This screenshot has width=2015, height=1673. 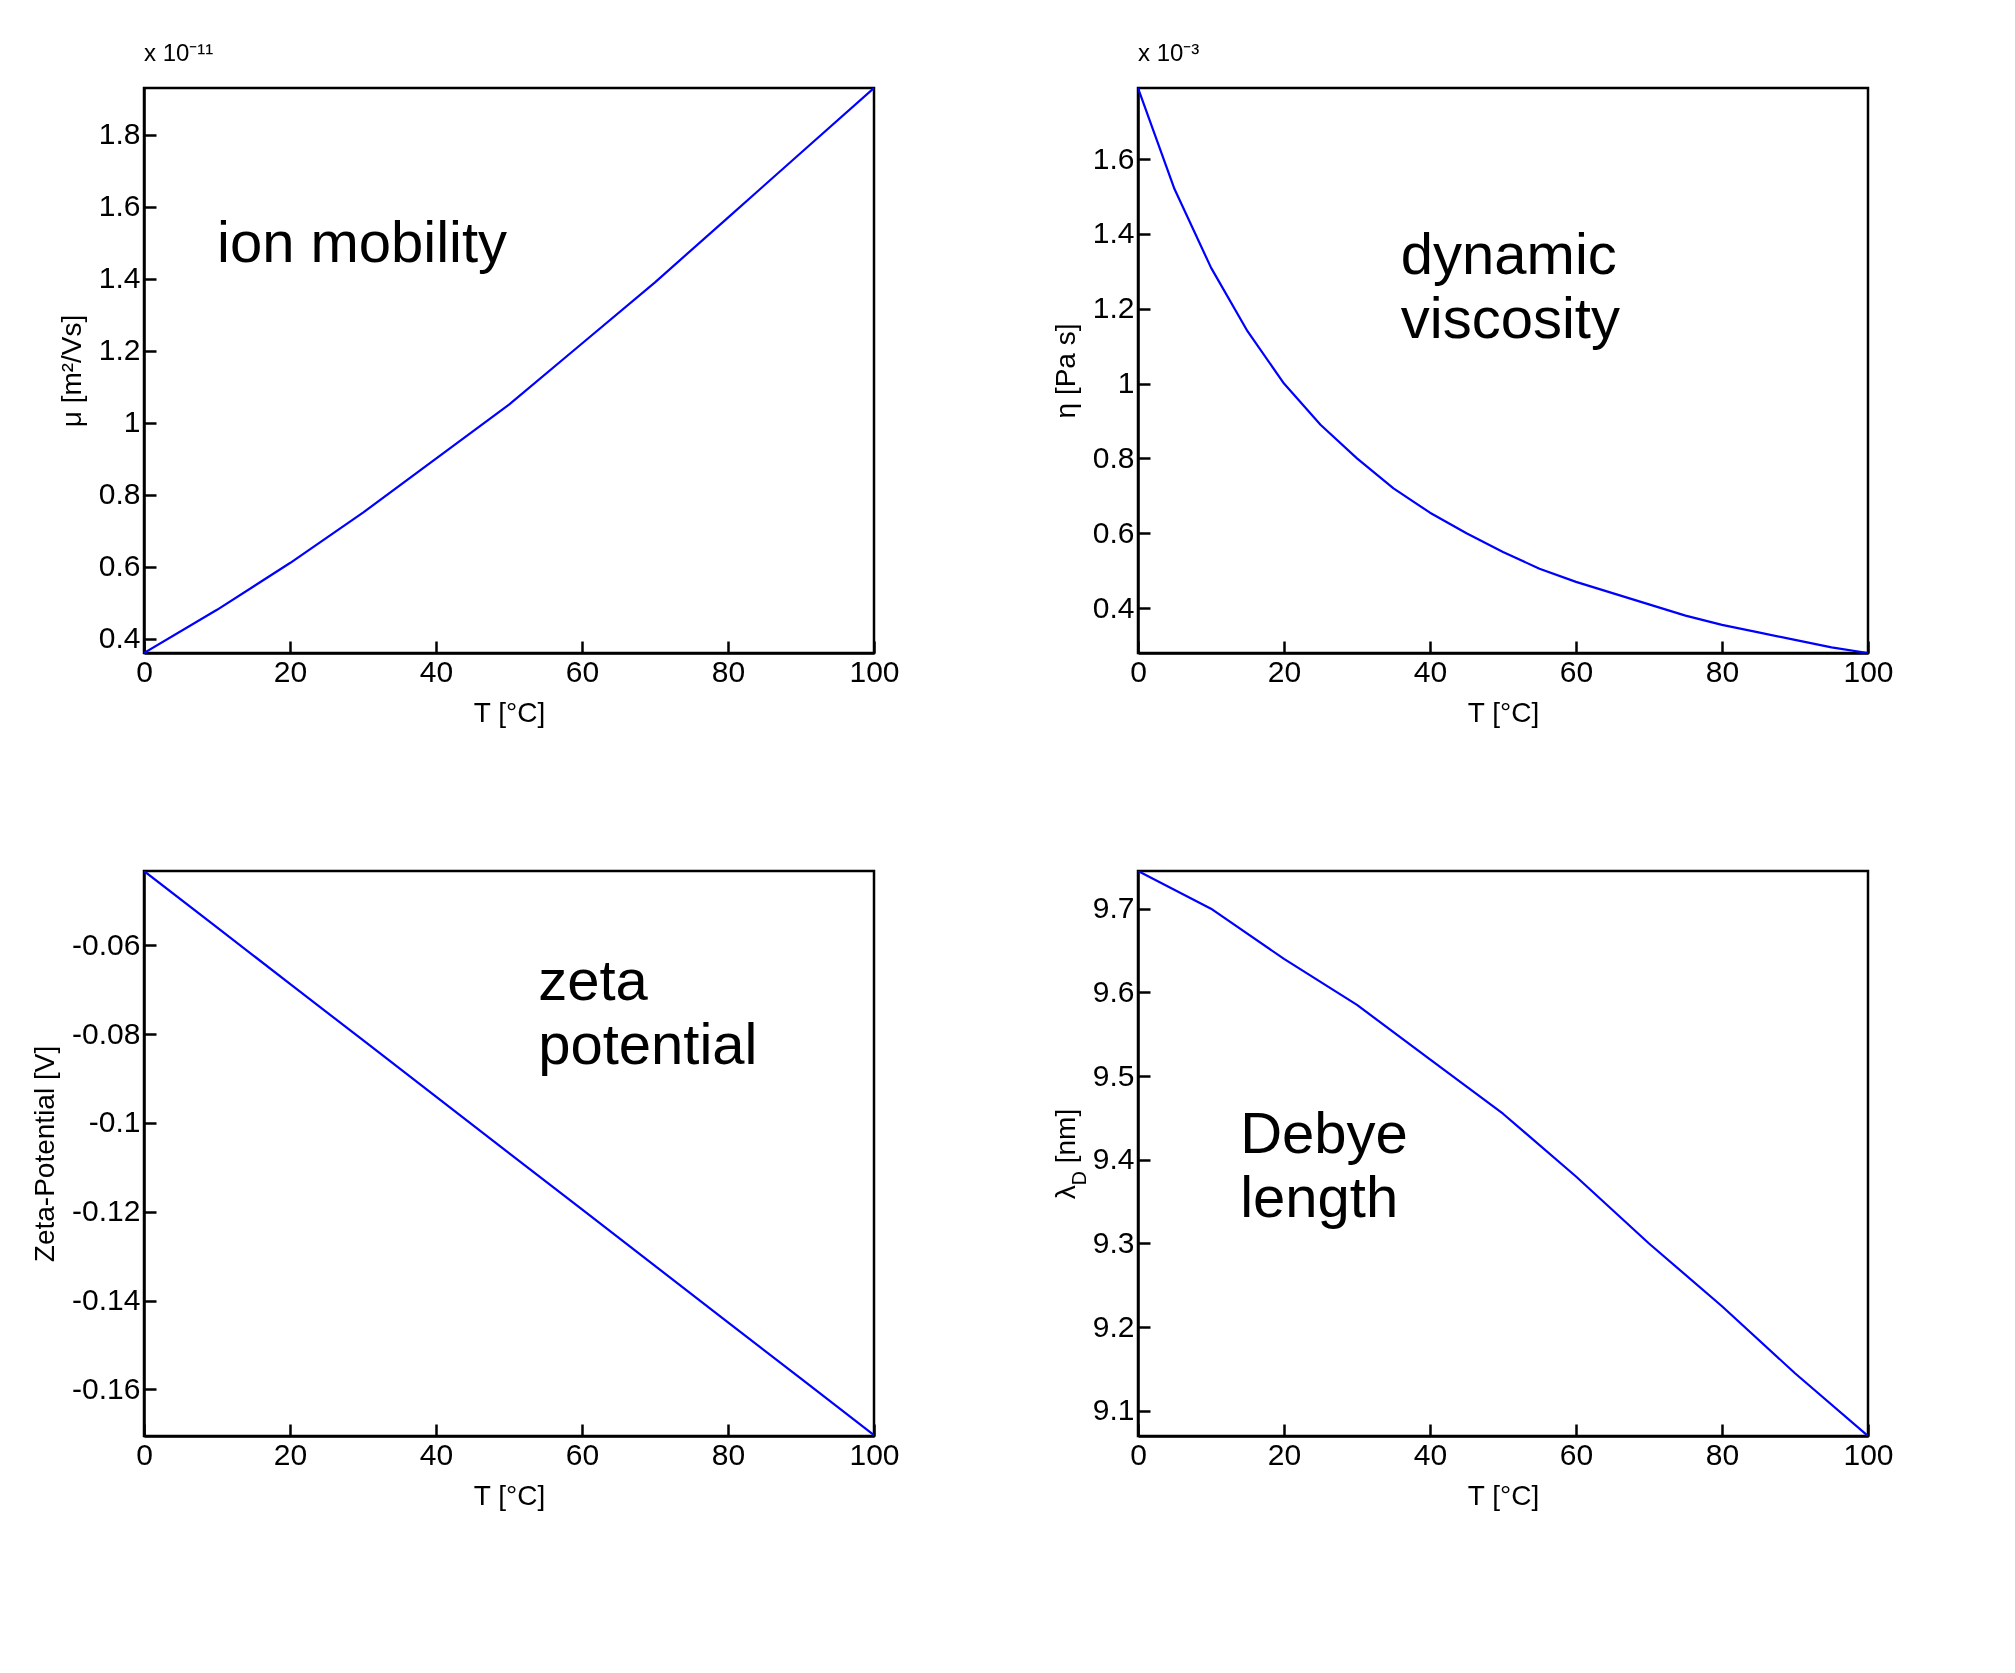 I want to click on y-axis-title: η [Pa s], so click(x=1065, y=371).